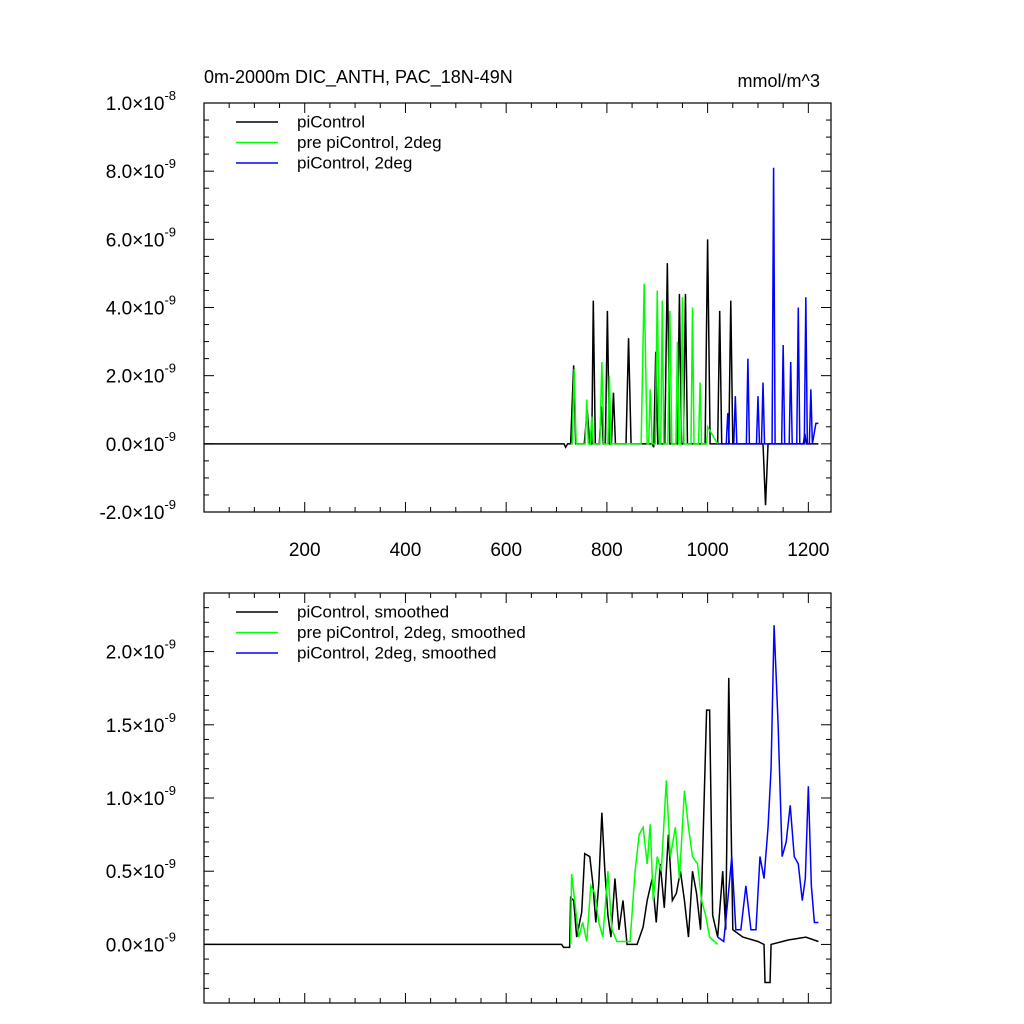 This screenshot has height=1024, width=1024. I want to click on y-tick-label: 1.0×10⁻⁸, so click(141, 101).